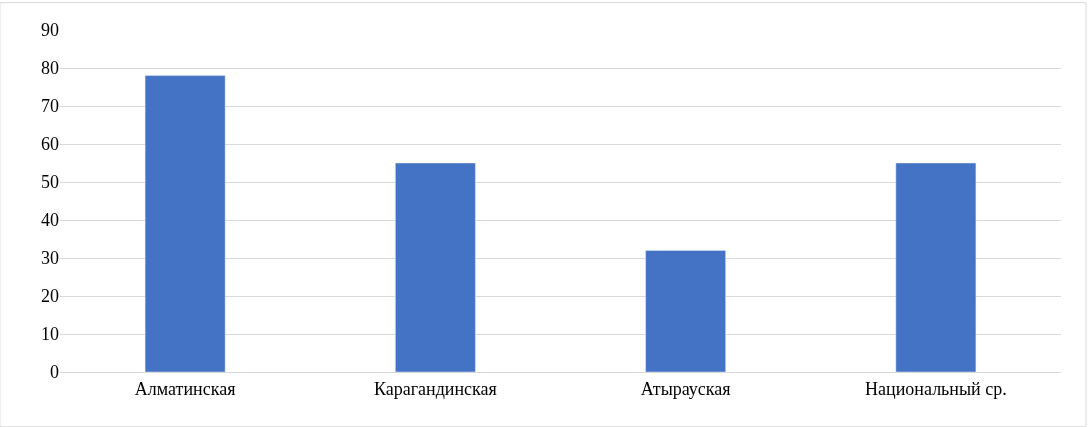 This screenshot has width=1091, height=427. I want to click on x-tick-label: Атырауская, so click(685, 388).